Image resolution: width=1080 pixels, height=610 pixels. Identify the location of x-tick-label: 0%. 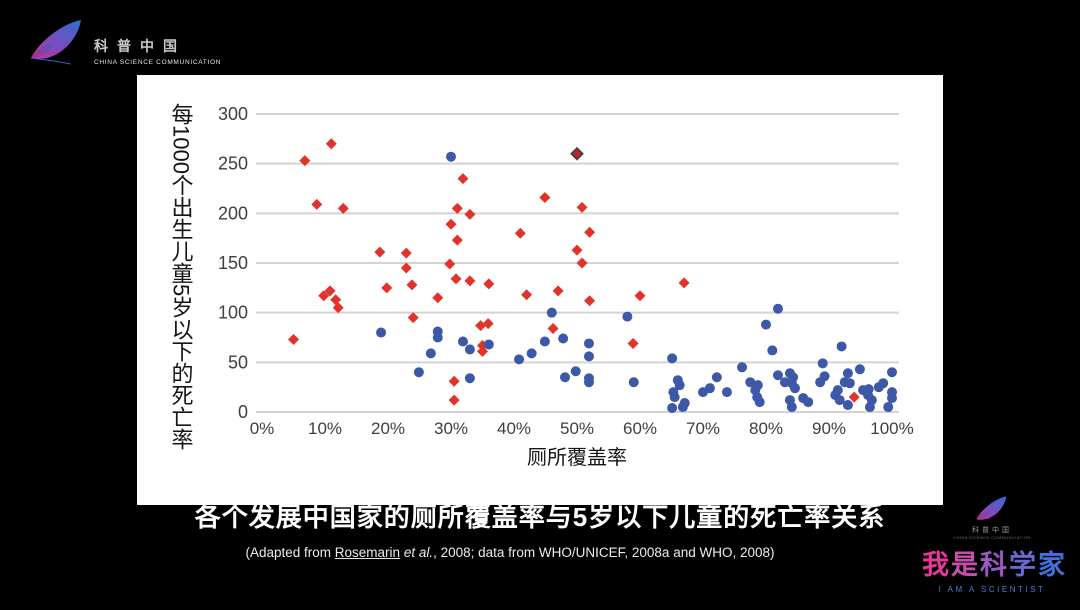
(262, 428).